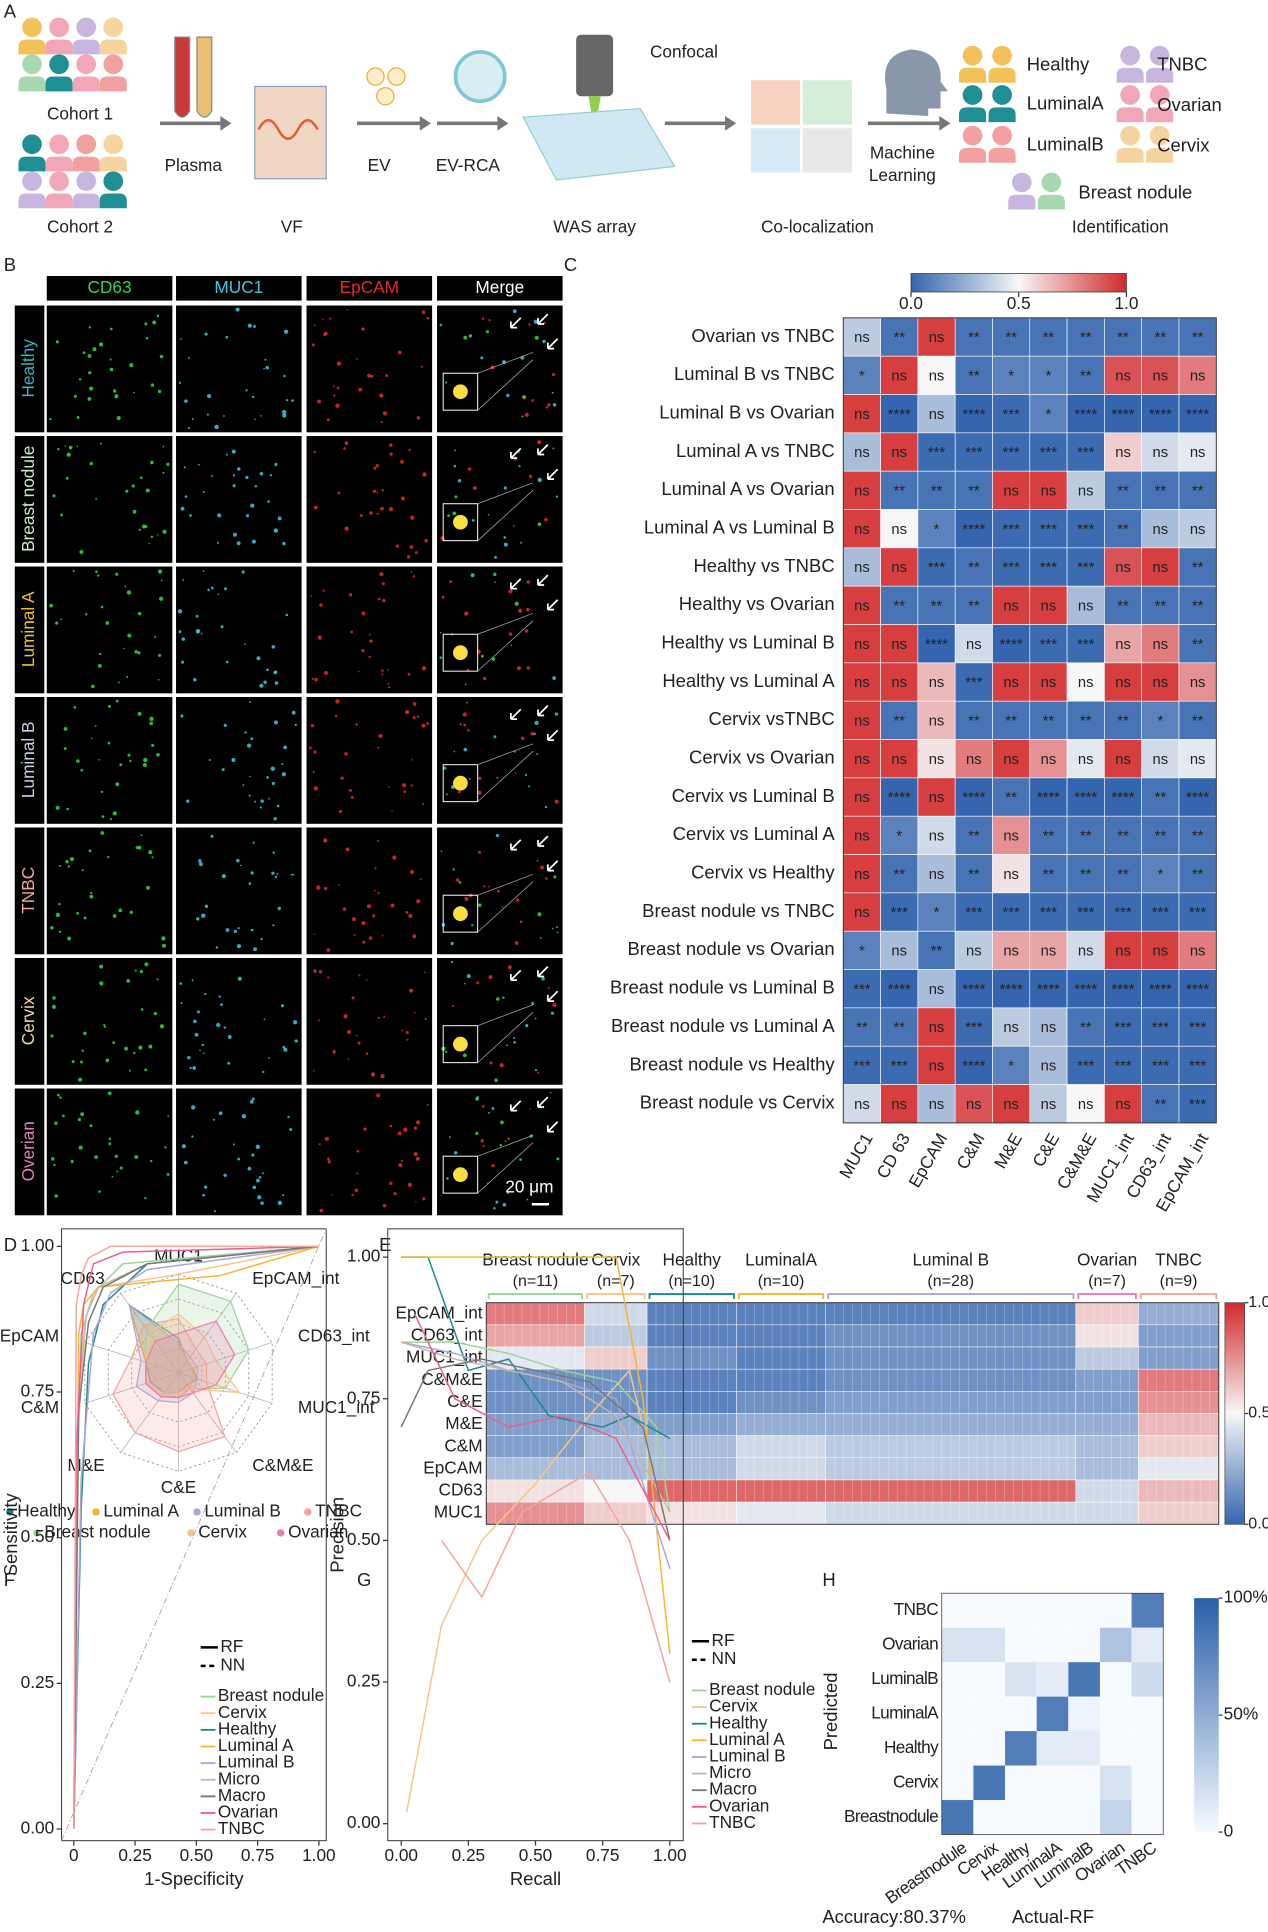 Image resolution: width=1268 pixels, height=1932 pixels. I want to click on group-label: LuminalA, so click(781, 1259).